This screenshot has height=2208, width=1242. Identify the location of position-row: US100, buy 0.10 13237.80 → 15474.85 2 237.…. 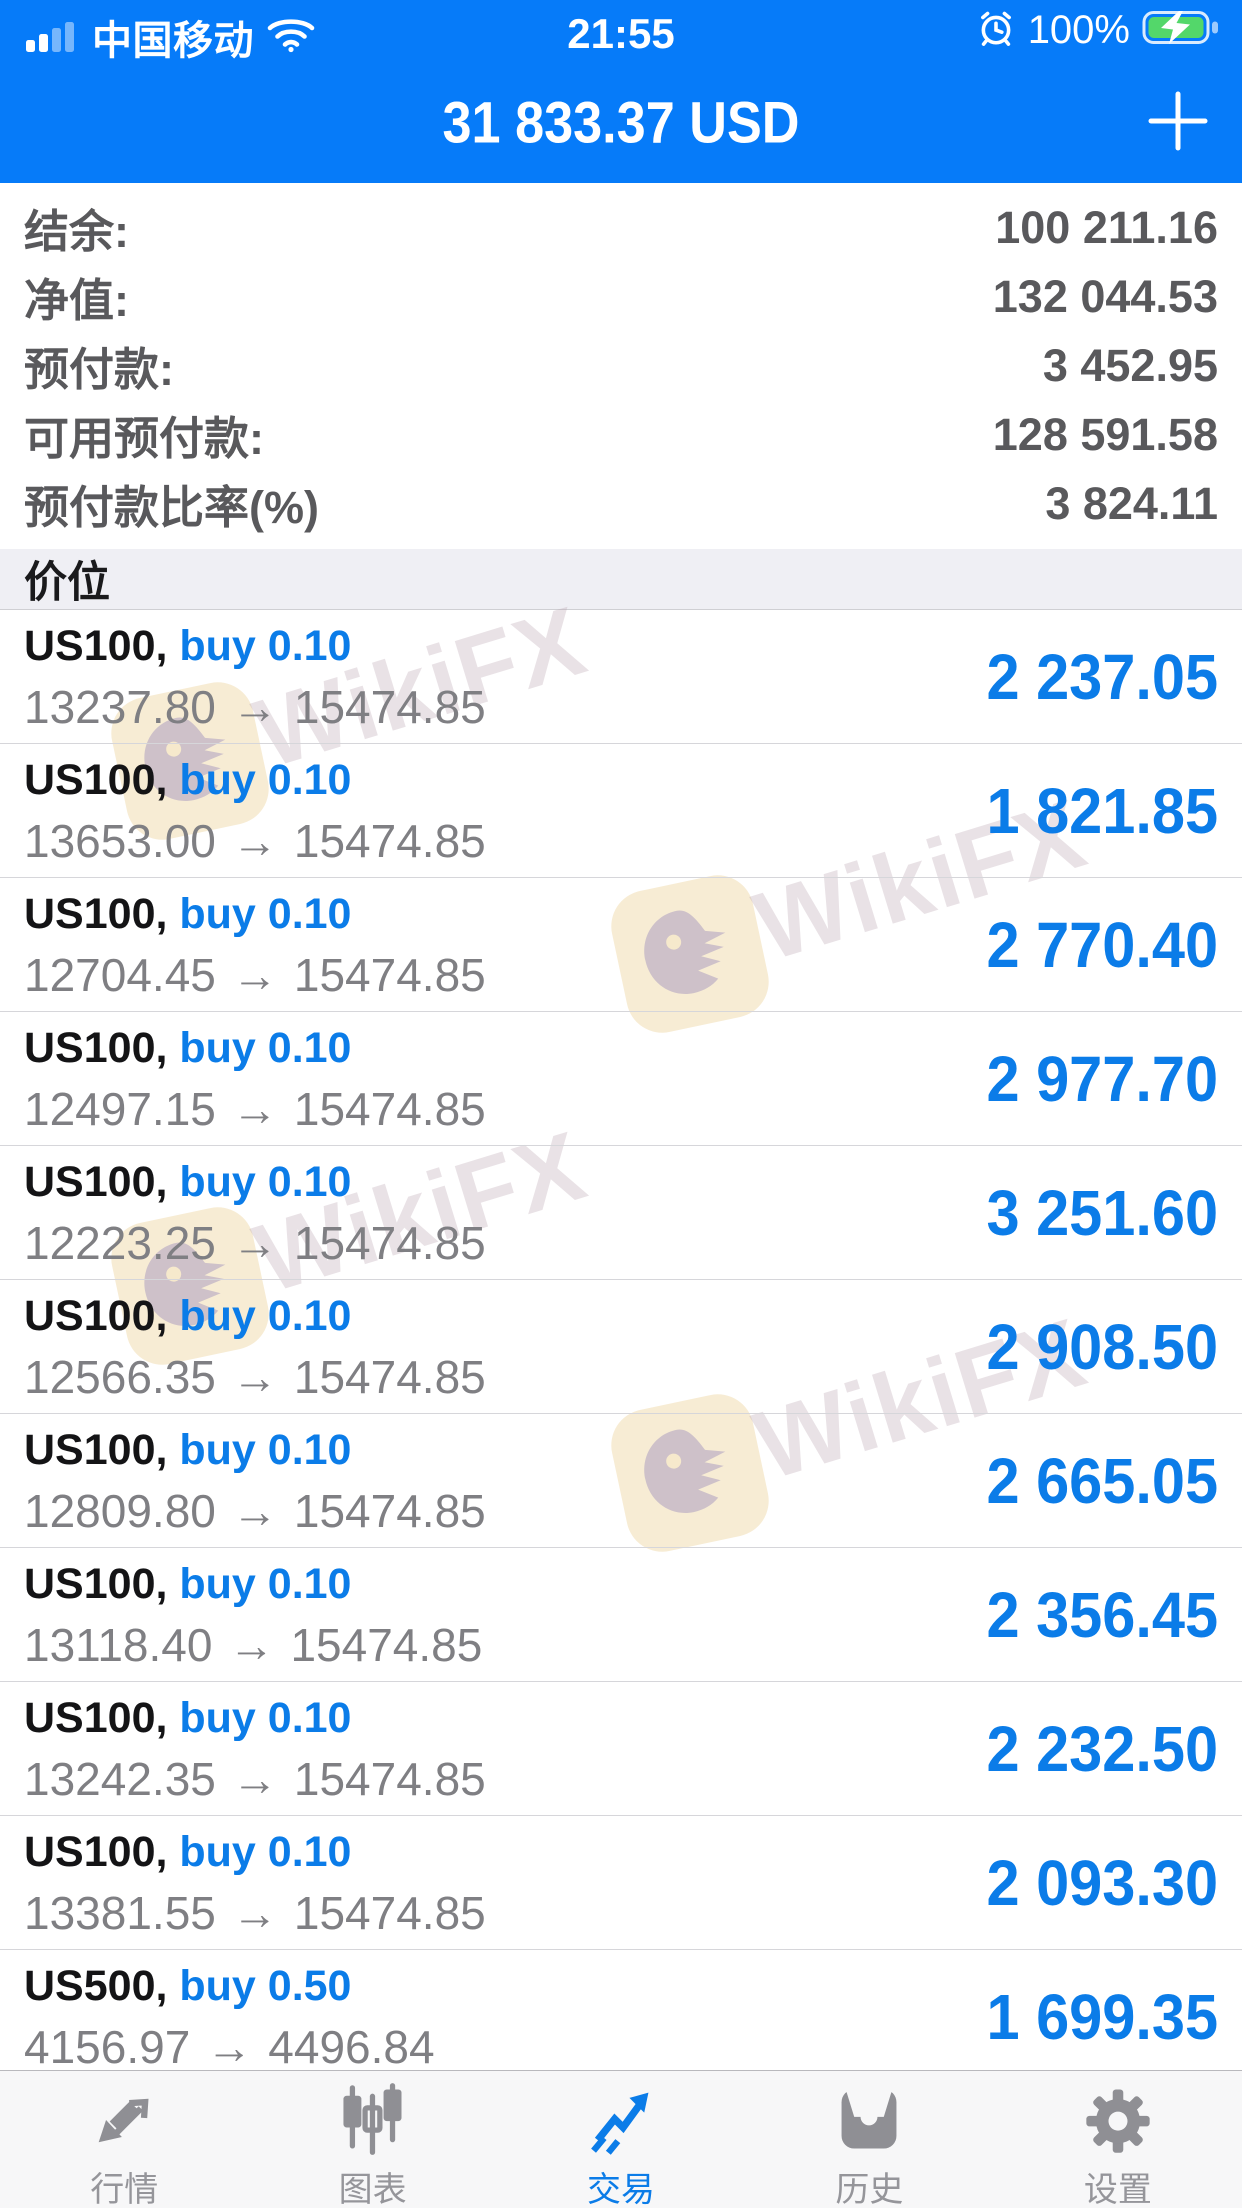
(621, 677).